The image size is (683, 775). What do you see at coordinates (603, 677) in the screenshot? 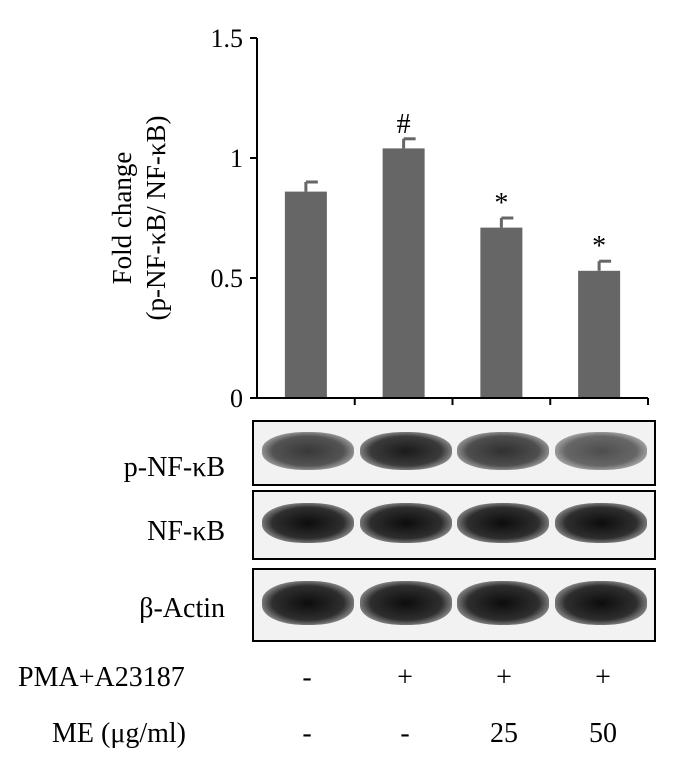
I see `treatment-pma-lane4: +` at bounding box center [603, 677].